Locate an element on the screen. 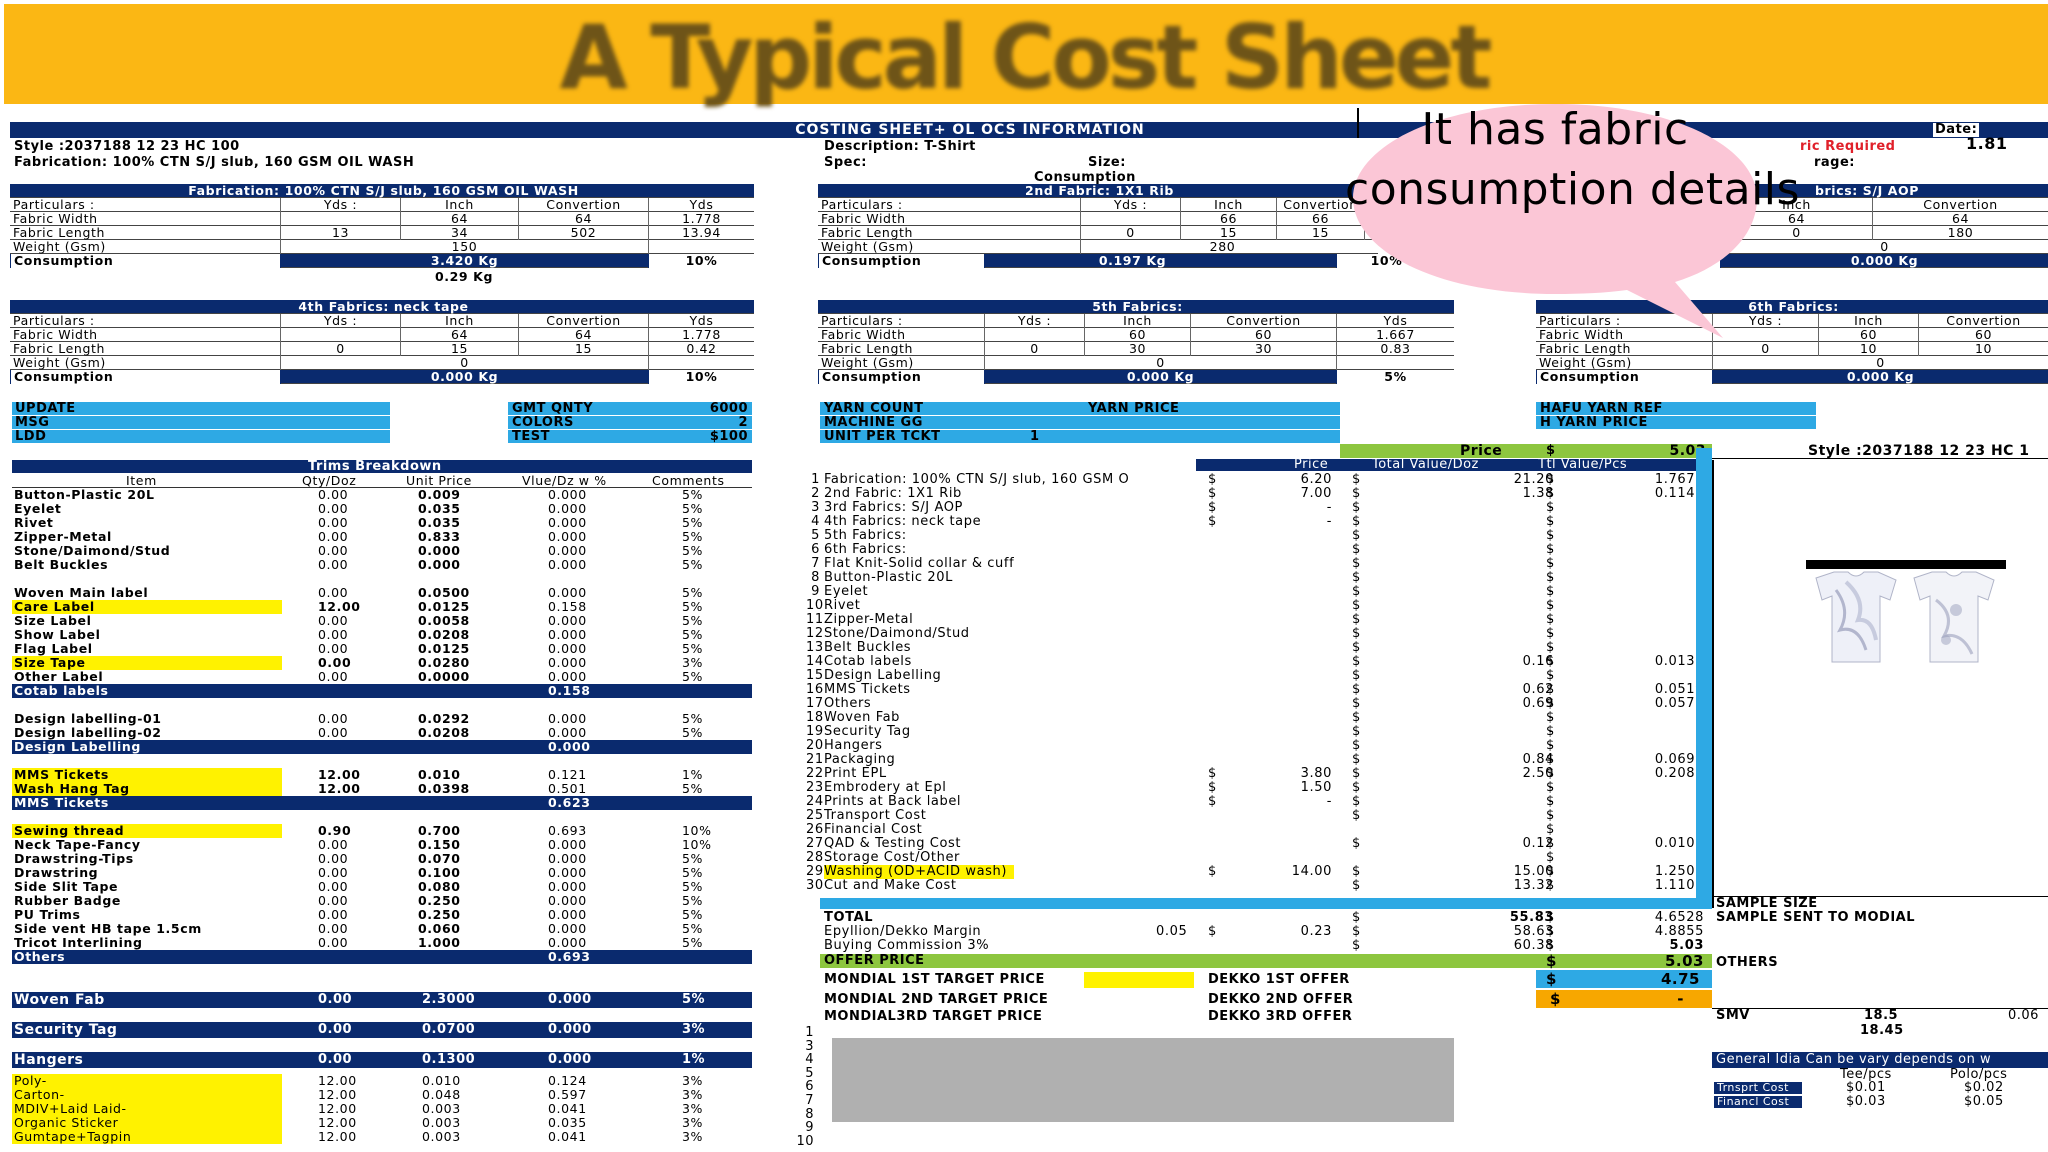 This screenshot has height=1152, width=2048. cost-cell: 0.0100 is located at coordinates (1679, 843).